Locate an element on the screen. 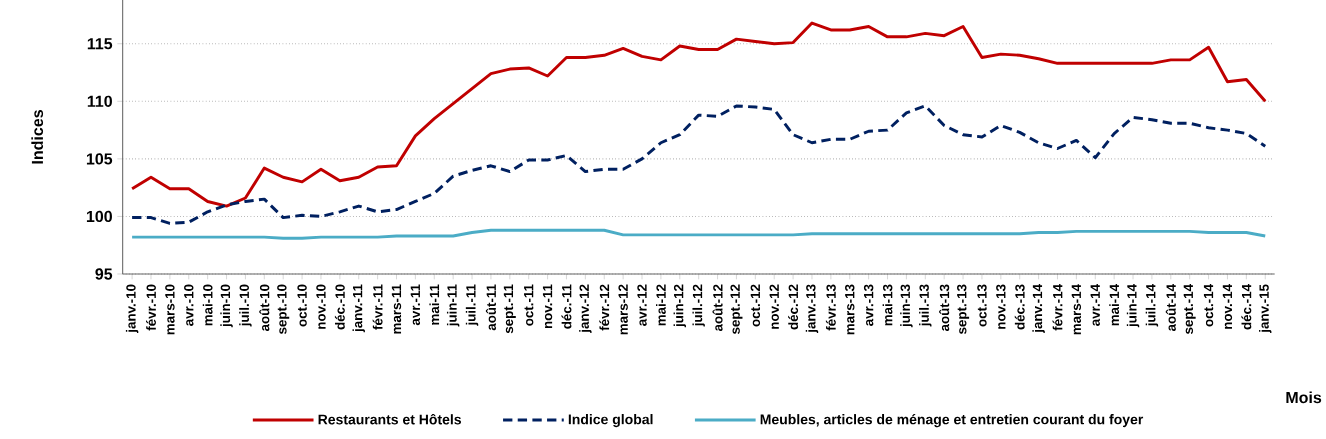 Image resolution: width=1326 pixels, height=439 pixels. x-tick-label: août-12 is located at coordinates (717, 308).